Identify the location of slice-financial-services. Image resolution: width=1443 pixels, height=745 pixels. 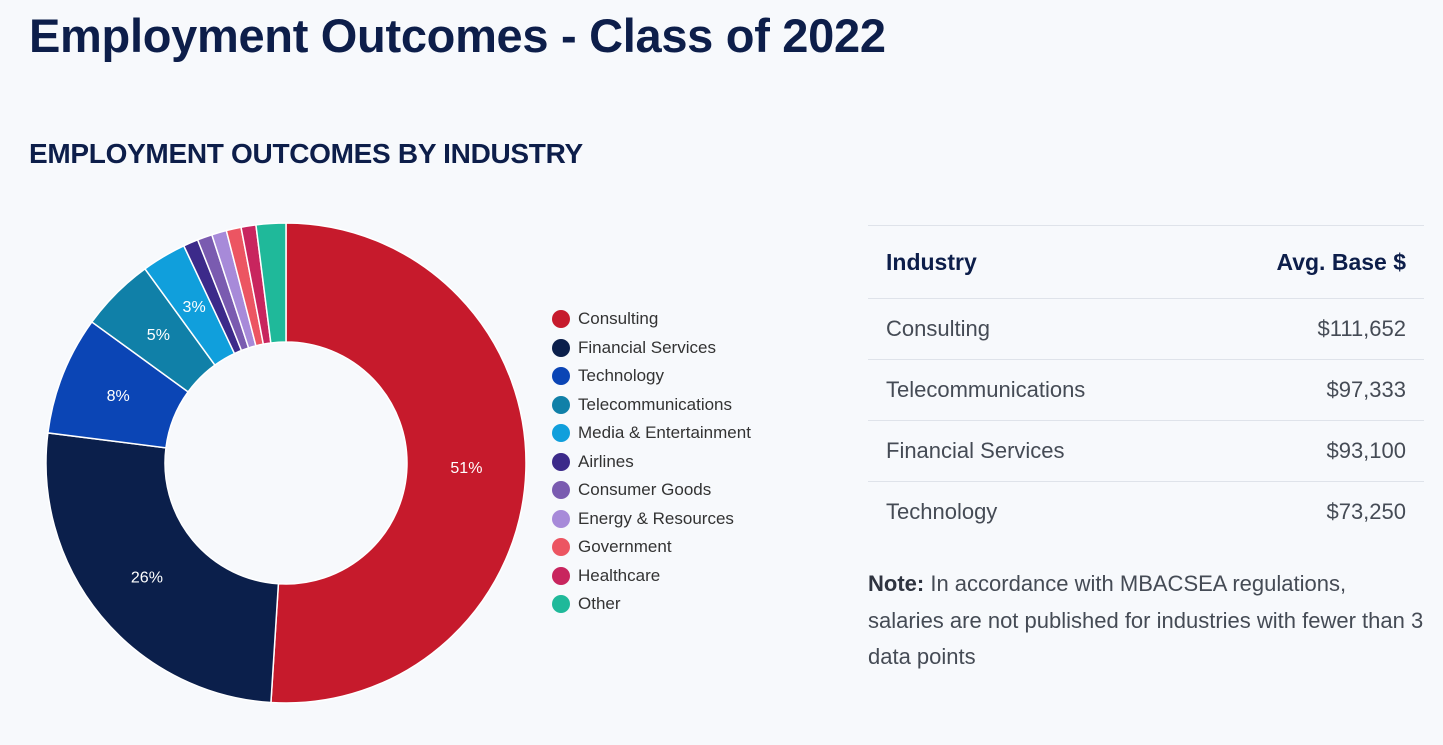
(162, 568).